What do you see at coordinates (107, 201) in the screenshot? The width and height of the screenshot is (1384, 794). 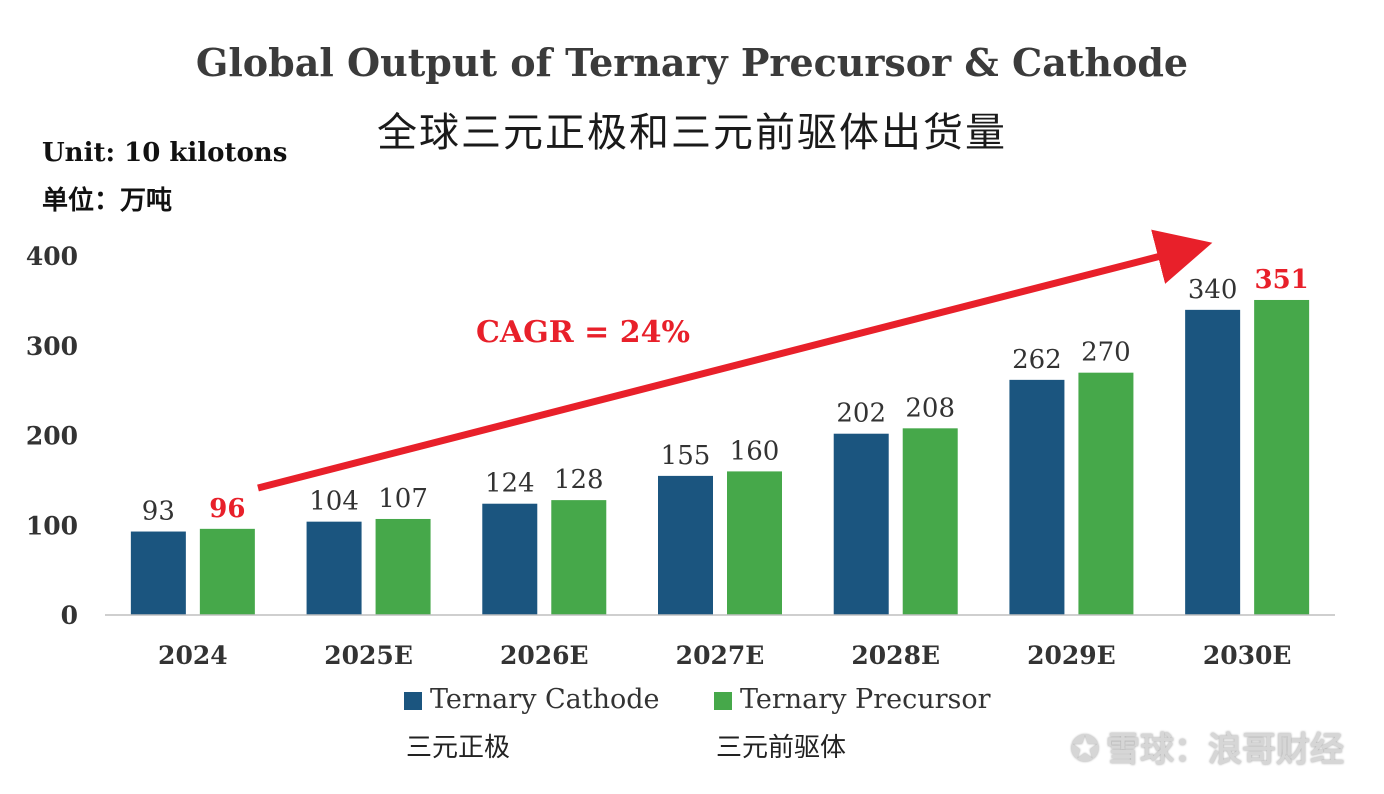 I see `unit-label-cn: 单位：万吨` at bounding box center [107, 201].